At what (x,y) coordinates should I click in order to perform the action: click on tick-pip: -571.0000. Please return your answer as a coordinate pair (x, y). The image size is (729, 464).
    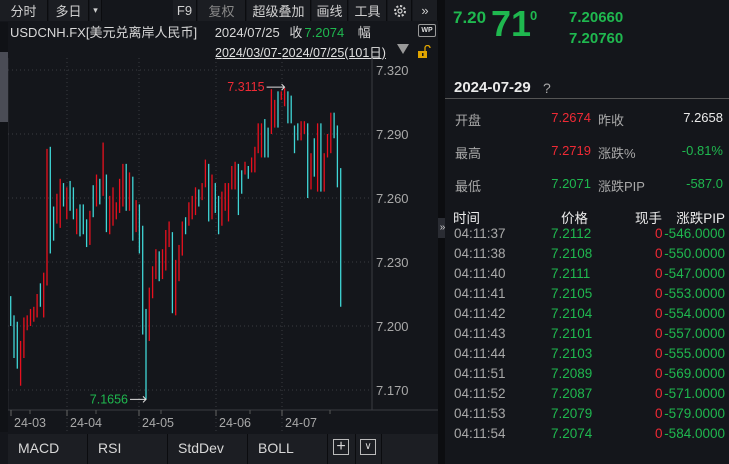
    Looking at the image, I should click on (694, 393).